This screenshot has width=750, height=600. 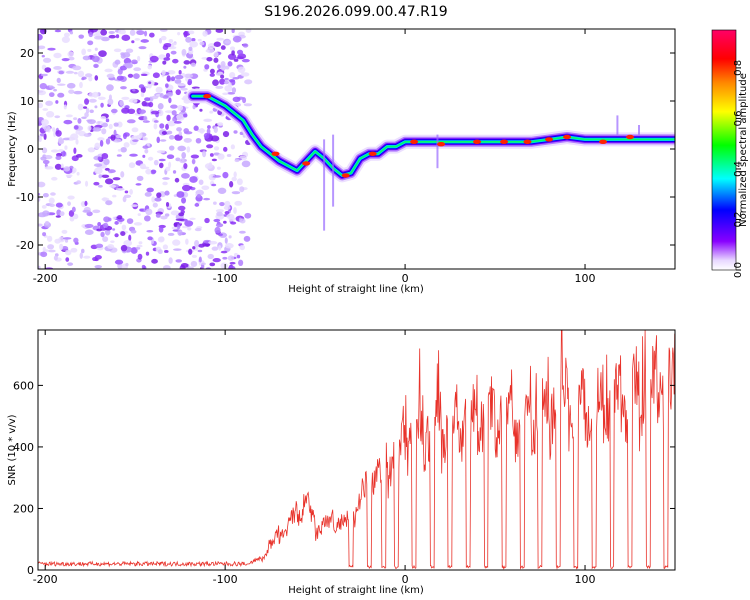 I want to click on y-tick-label: 0, so click(x=30, y=570).